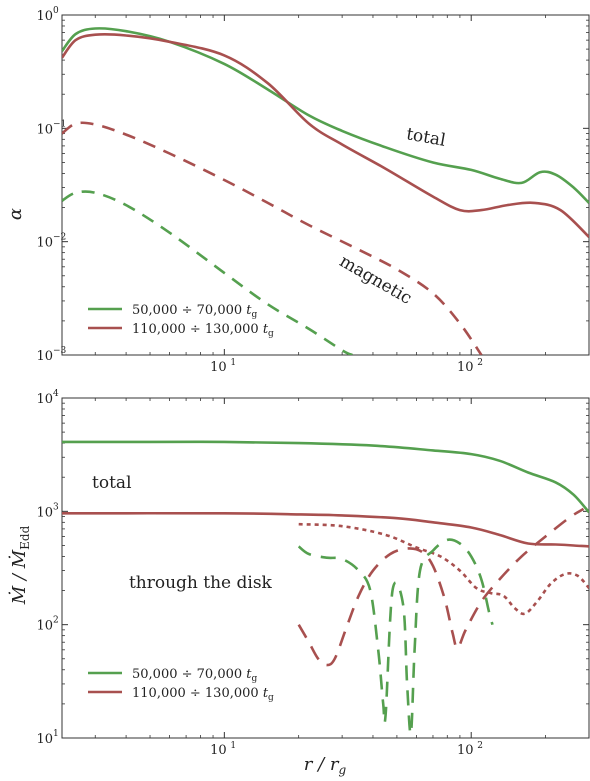 The image size is (590, 781). Describe the element at coordinates (207, 272) in the screenshot. I see `series-line-green-magnetic` at that location.